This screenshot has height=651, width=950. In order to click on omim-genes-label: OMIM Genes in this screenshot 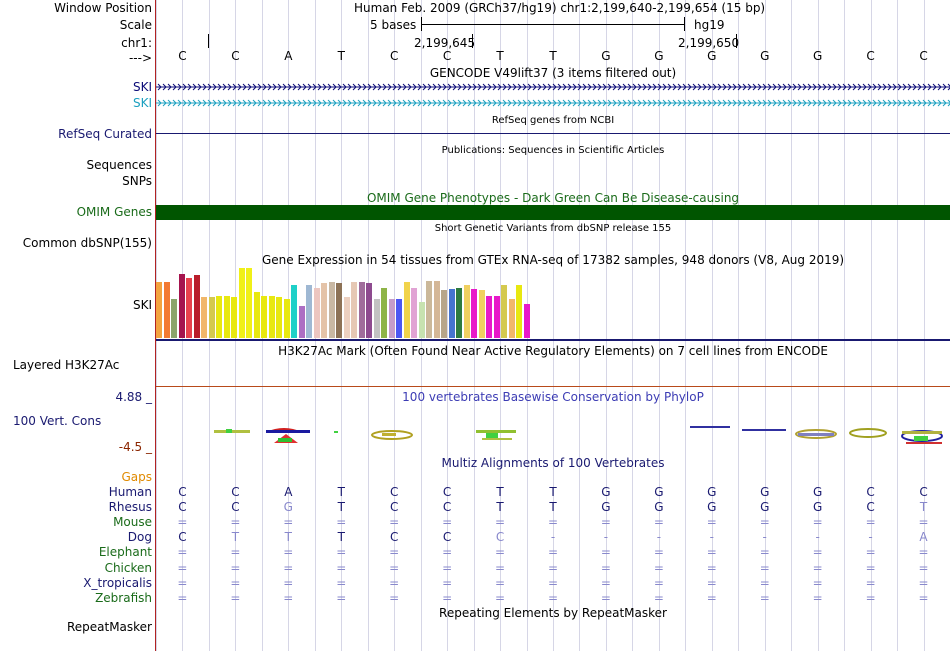, I will do `click(114, 212)`.